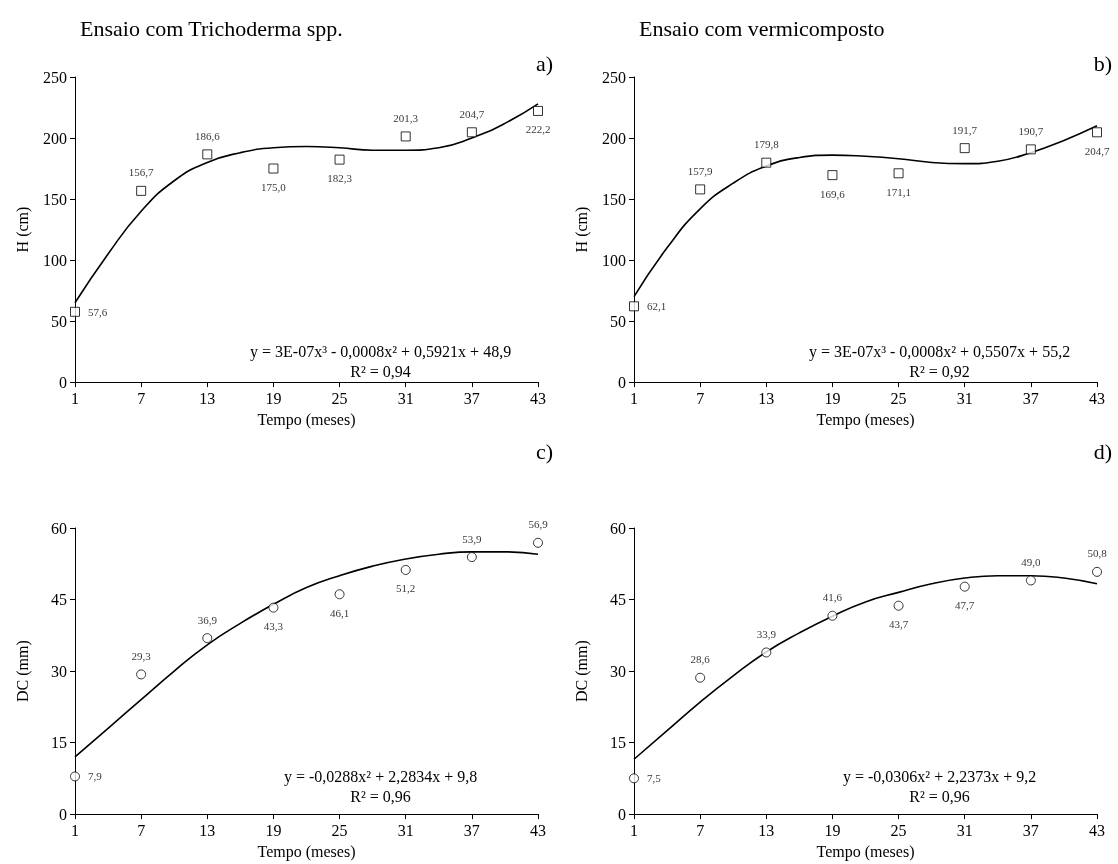 The height and width of the screenshot is (864, 1118). I want to click on annotation: y = -0,0288x² + 2,2834x + 9,8, so click(380, 776).